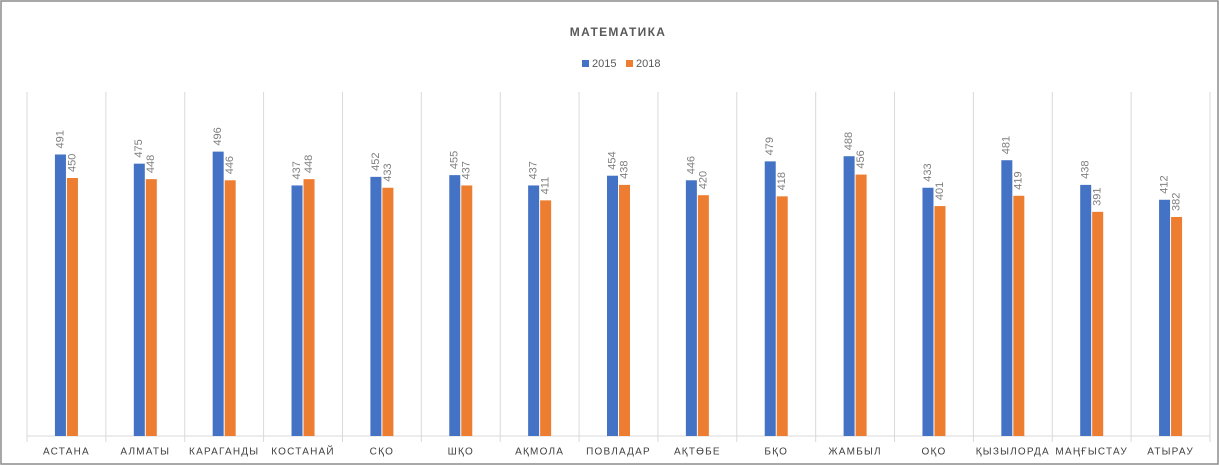 This screenshot has height=465, width=1219. Describe the element at coordinates (224, 452) in the screenshot. I see `x-tick-label: КАРАГАНДЫ` at that location.